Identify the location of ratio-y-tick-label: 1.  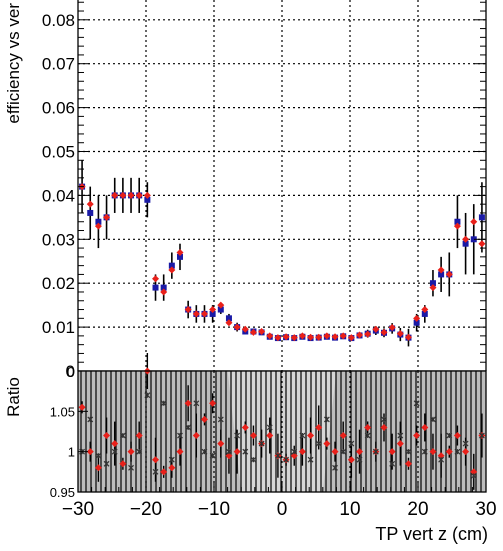
(71, 452).